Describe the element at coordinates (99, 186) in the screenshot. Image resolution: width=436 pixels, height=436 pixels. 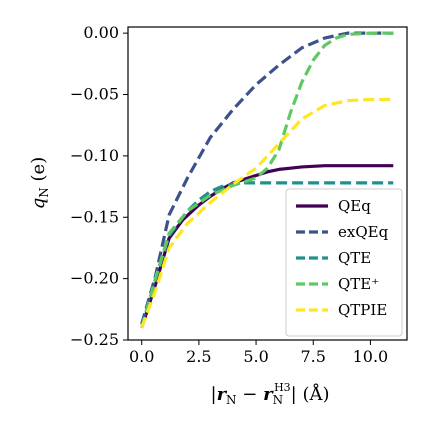
I see `y-axis-ticks: 0.00 −0.05 −0.10 −0.15 −0.20 −0.25` at that location.